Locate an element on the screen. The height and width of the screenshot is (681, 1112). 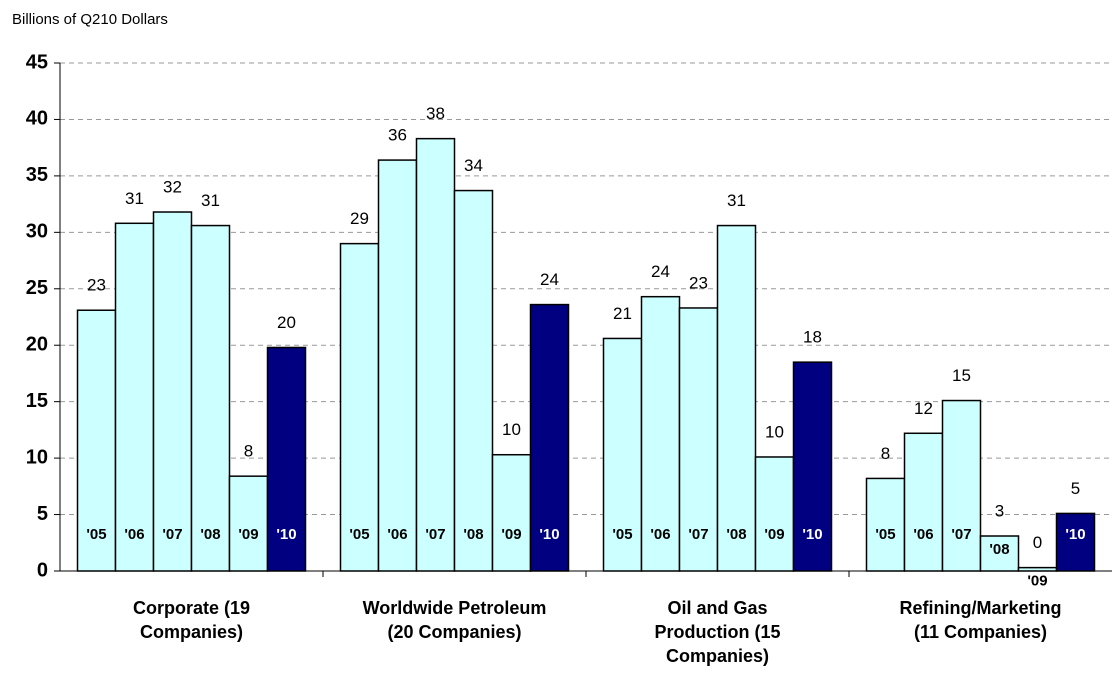
y-tick-label: 5 is located at coordinates (42, 514).